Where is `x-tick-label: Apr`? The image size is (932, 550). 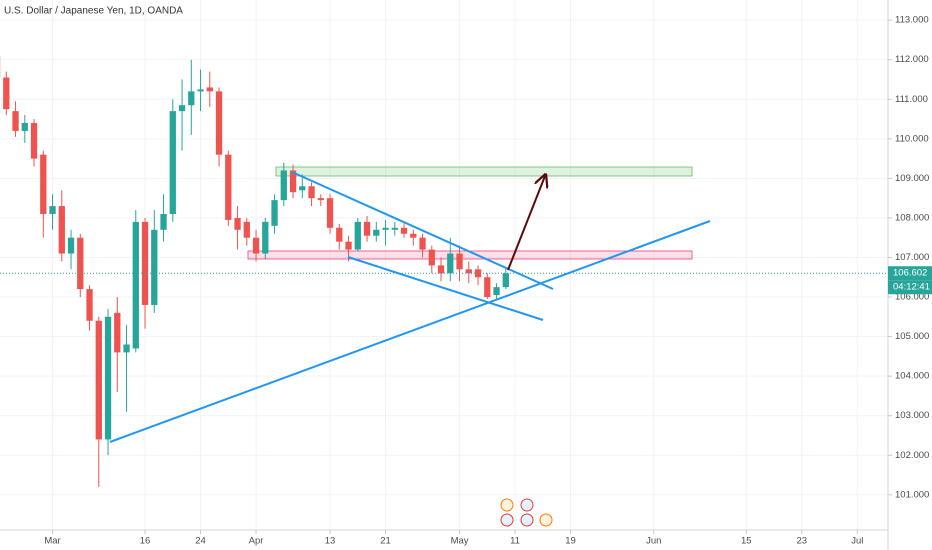
x-tick-label: Apr is located at coordinates (256, 541).